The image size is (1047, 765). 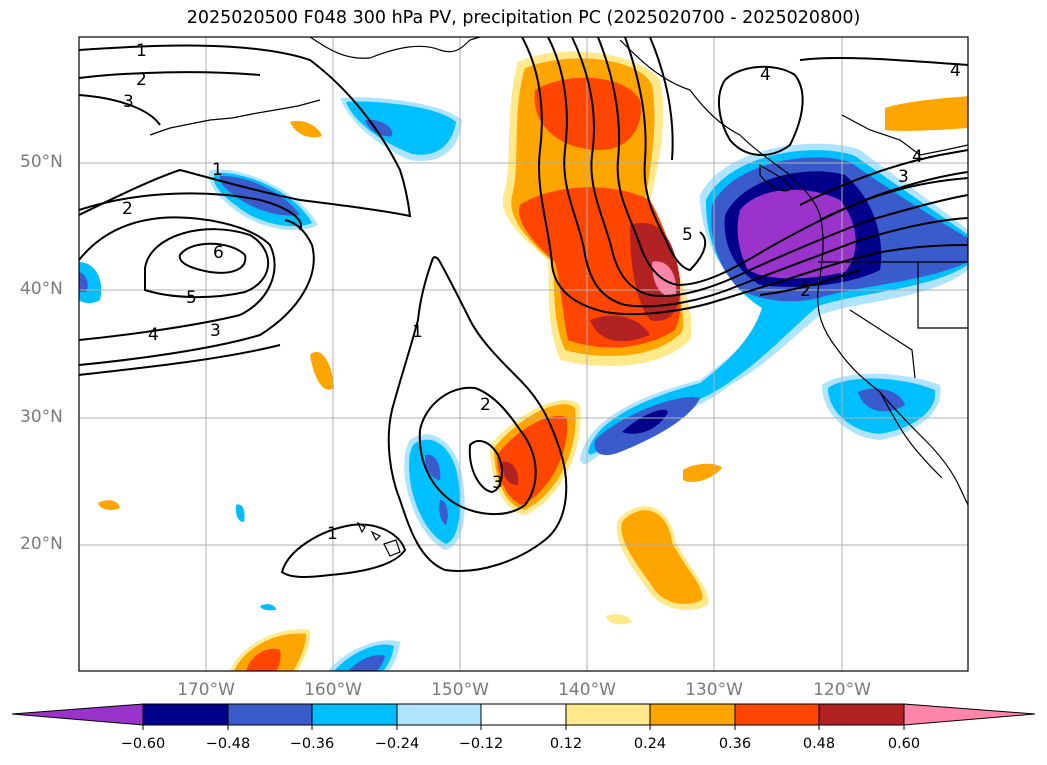 What do you see at coordinates (911, 435) in the screenshot?
I see `baja-peninsula` at bounding box center [911, 435].